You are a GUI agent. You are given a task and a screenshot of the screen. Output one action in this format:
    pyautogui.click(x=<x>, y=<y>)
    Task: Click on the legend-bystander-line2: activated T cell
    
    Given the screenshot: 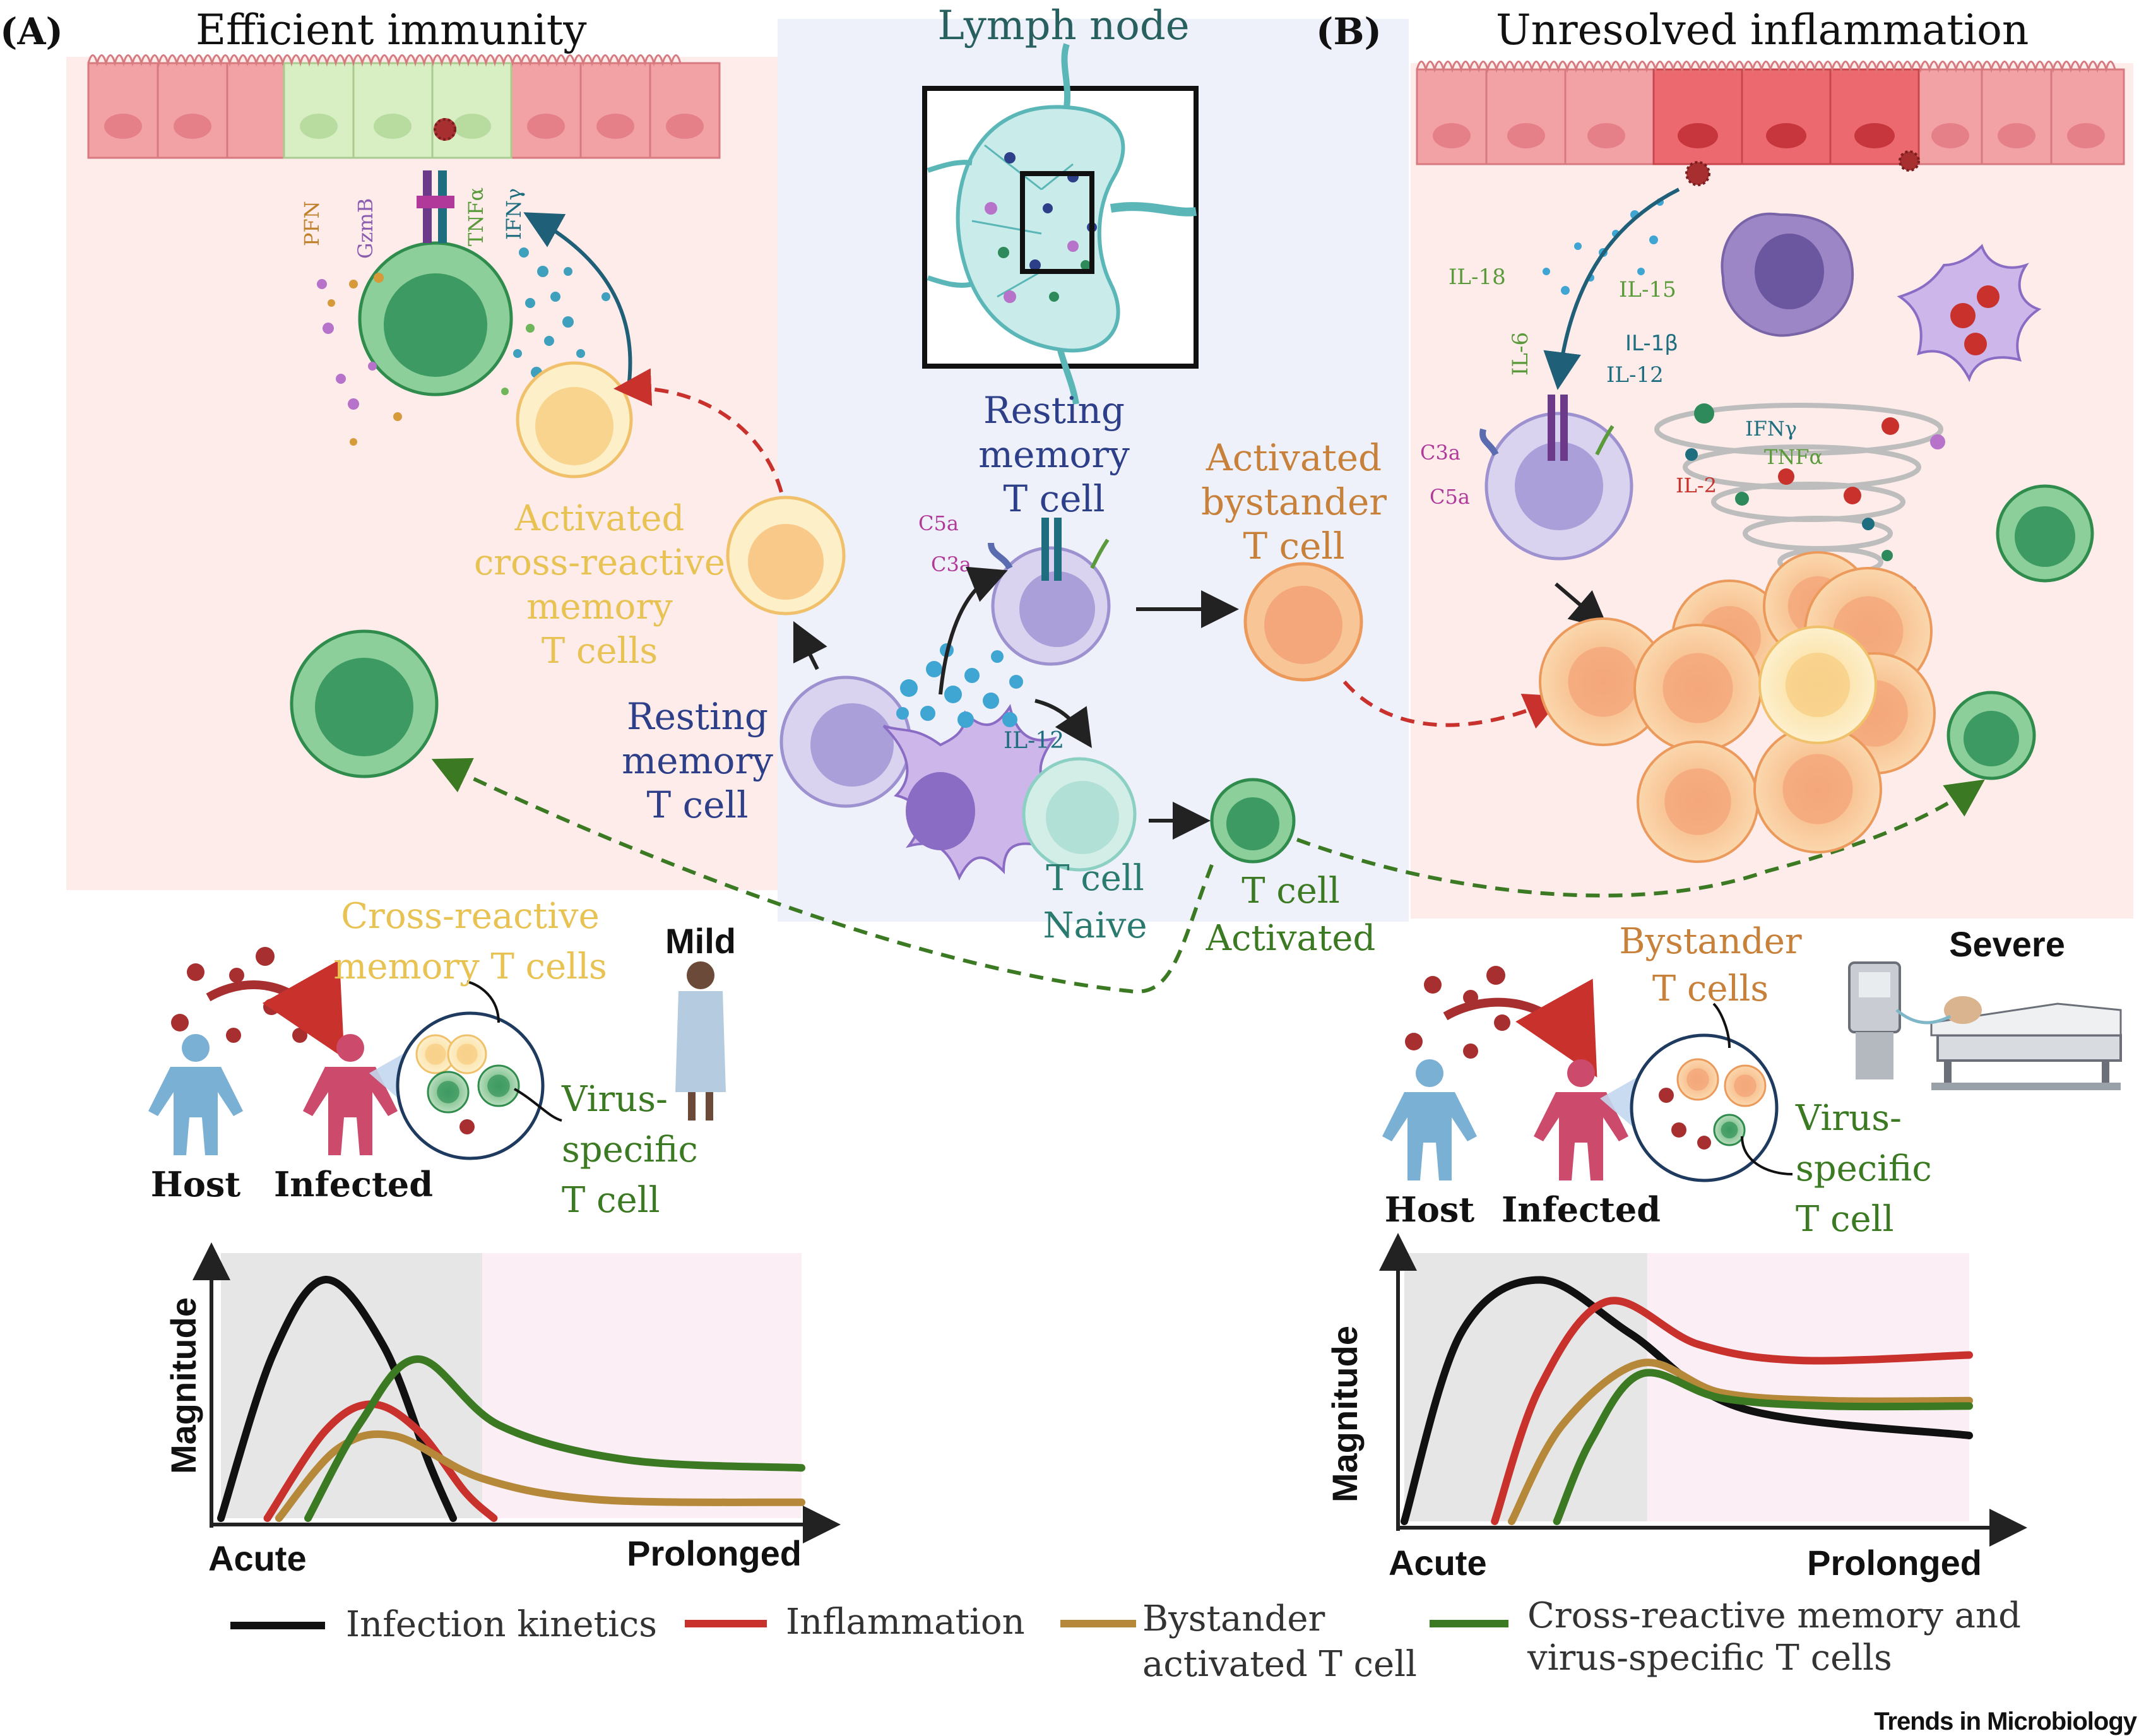 What is the action you would take?
    pyautogui.click(x=1279, y=1665)
    